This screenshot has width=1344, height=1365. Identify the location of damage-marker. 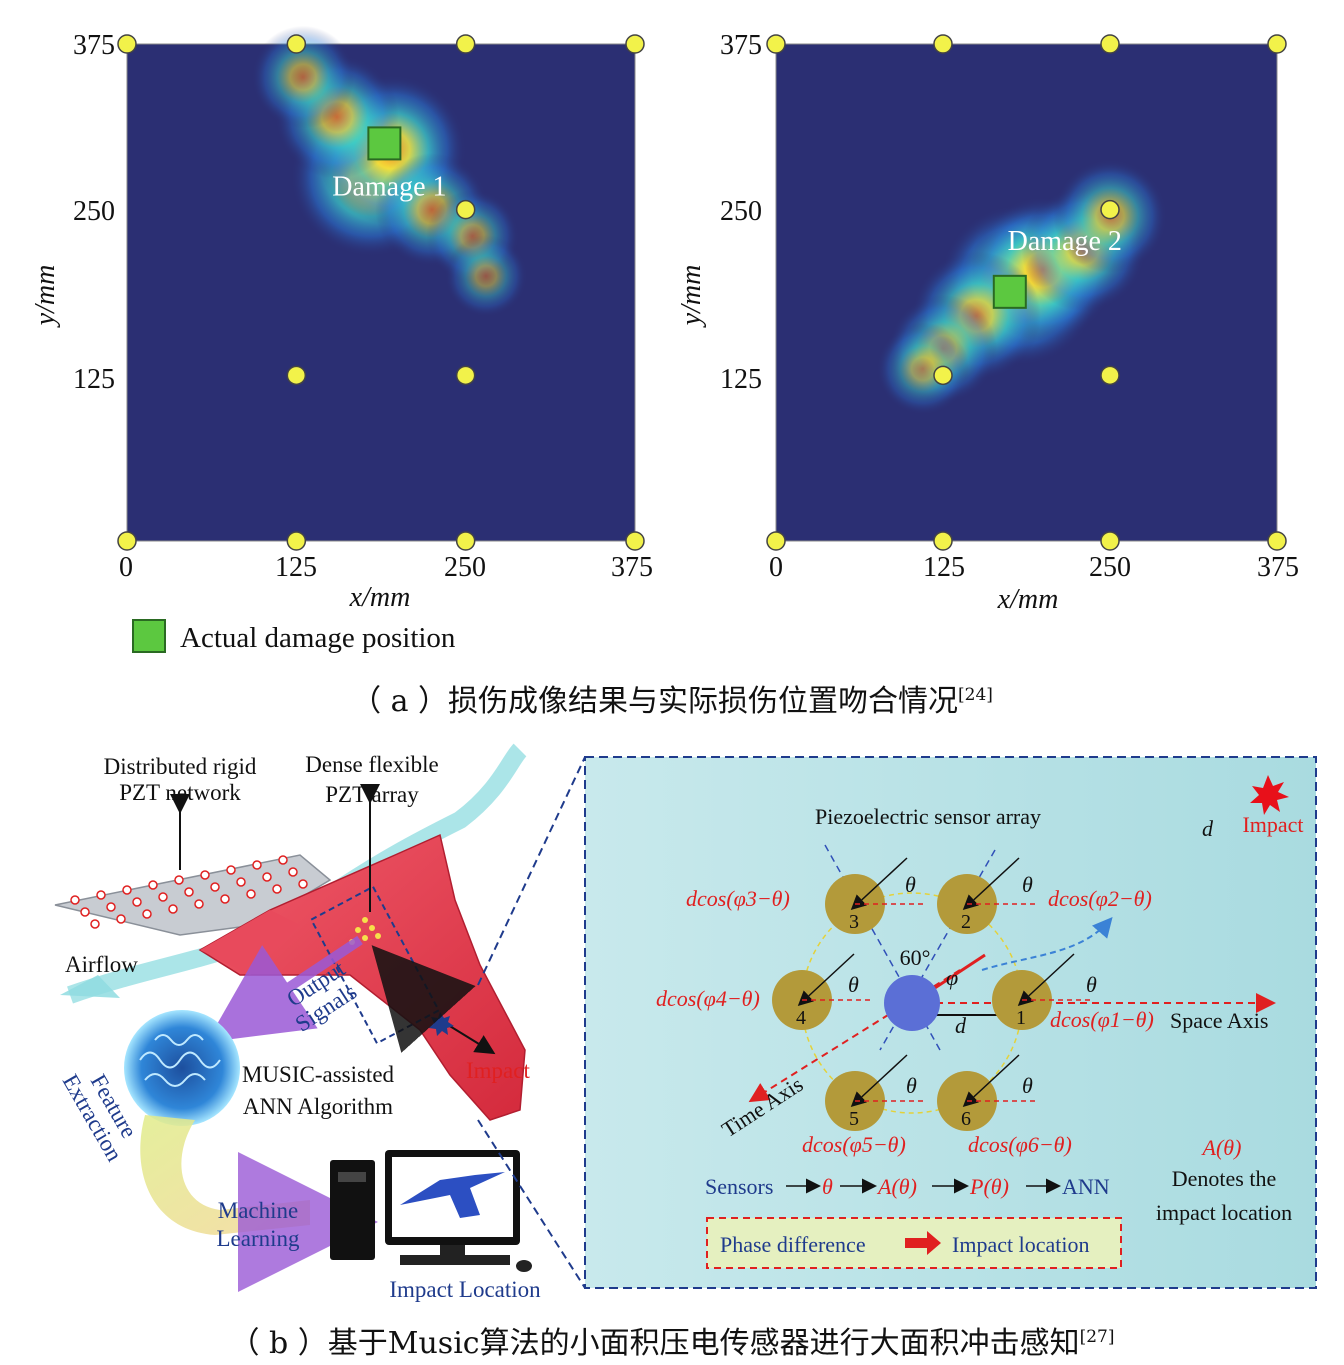
(384, 143).